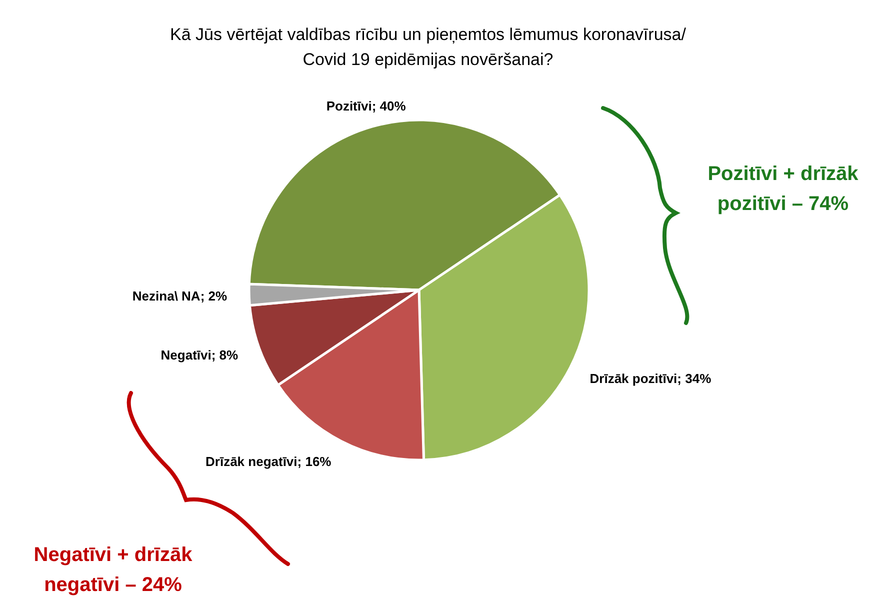 Image resolution: width=888 pixels, height=600 pixels. Describe the element at coordinates (114, 570) in the screenshot. I see `text: Negatīvi + drīzāk negatīvi – 24%` at that location.